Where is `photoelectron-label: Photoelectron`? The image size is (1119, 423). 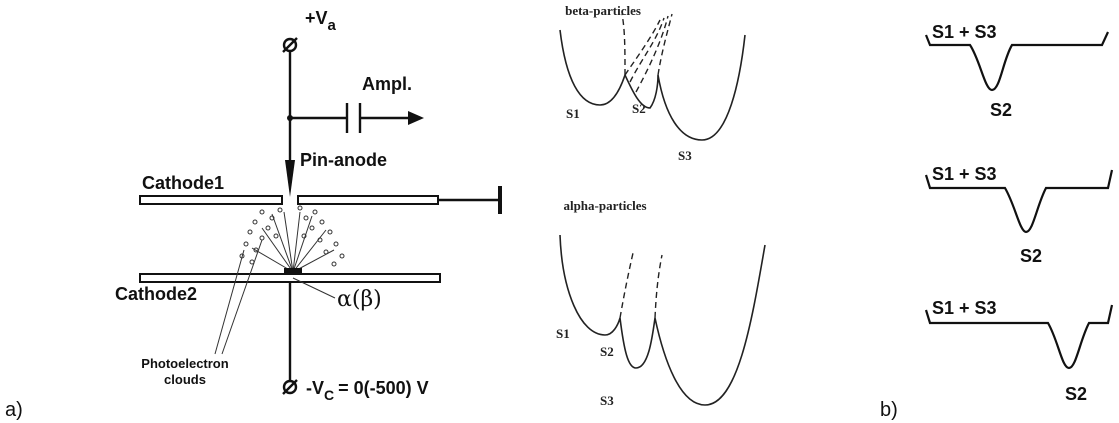
photoelectron-label: Photoelectron is located at coordinates (184, 363).